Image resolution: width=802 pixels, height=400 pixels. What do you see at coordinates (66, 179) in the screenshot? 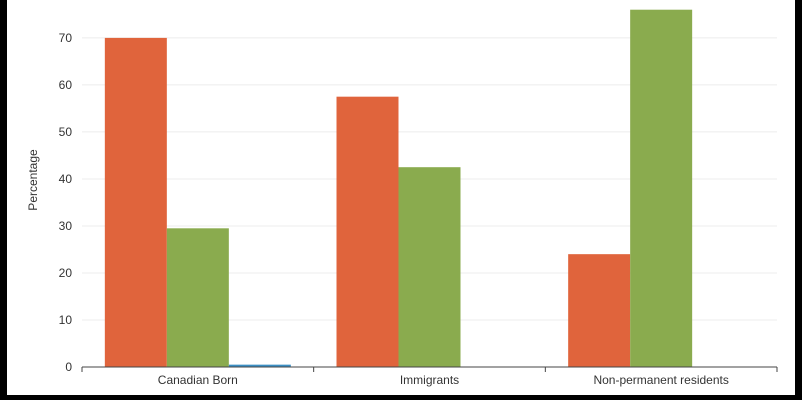
I see `y-tick-label: 40` at bounding box center [66, 179].